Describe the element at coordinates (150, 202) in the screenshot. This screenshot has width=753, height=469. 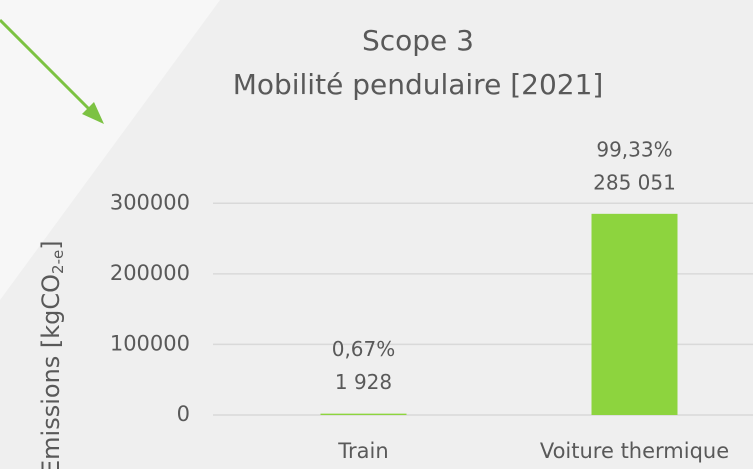
I see `y-tick-label: 300000` at that location.